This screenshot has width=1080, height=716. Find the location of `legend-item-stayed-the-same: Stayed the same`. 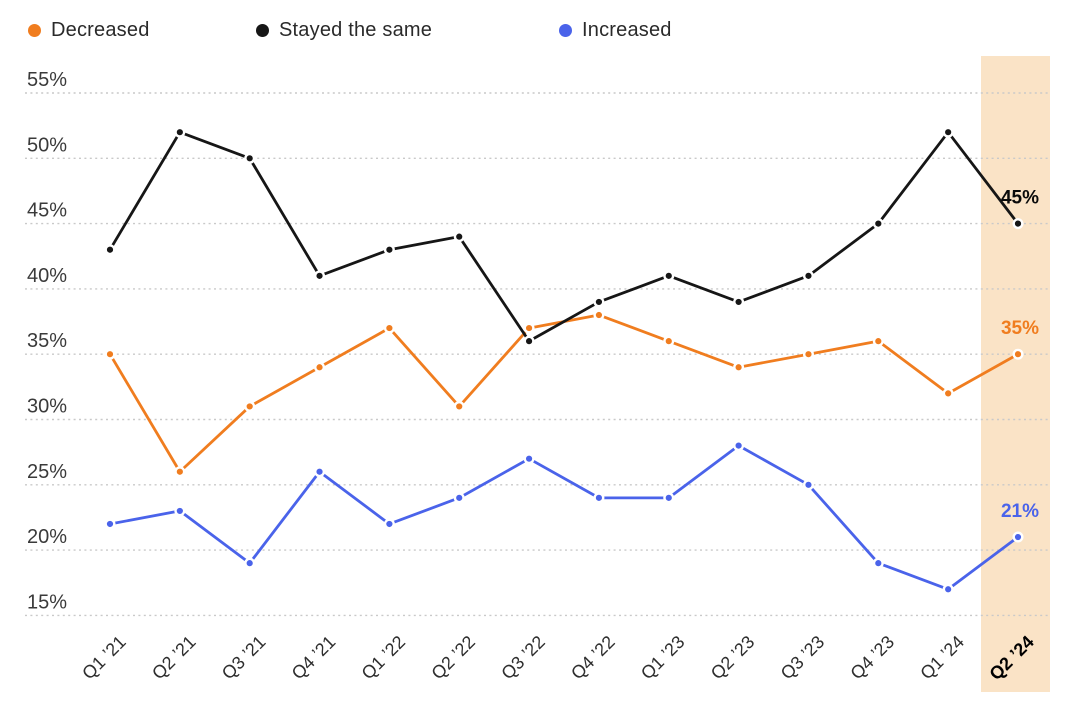

legend-item-stayed-the-same: Stayed the same is located at coordinates (344, 30).